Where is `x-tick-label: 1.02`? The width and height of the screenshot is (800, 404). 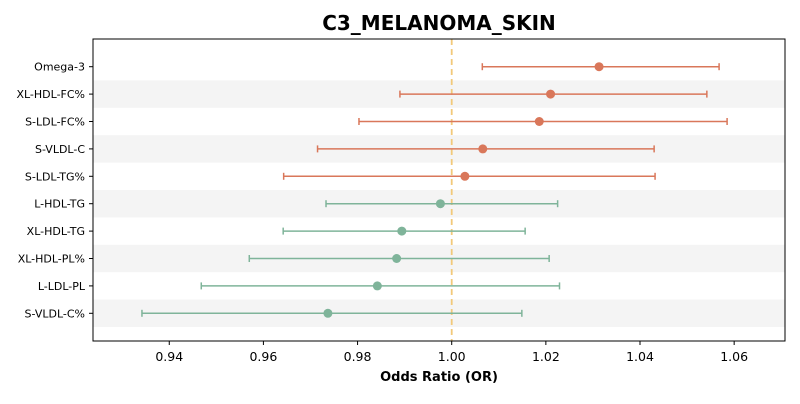 x-tick-label: 1.02 is located at coordinates (546, 356).